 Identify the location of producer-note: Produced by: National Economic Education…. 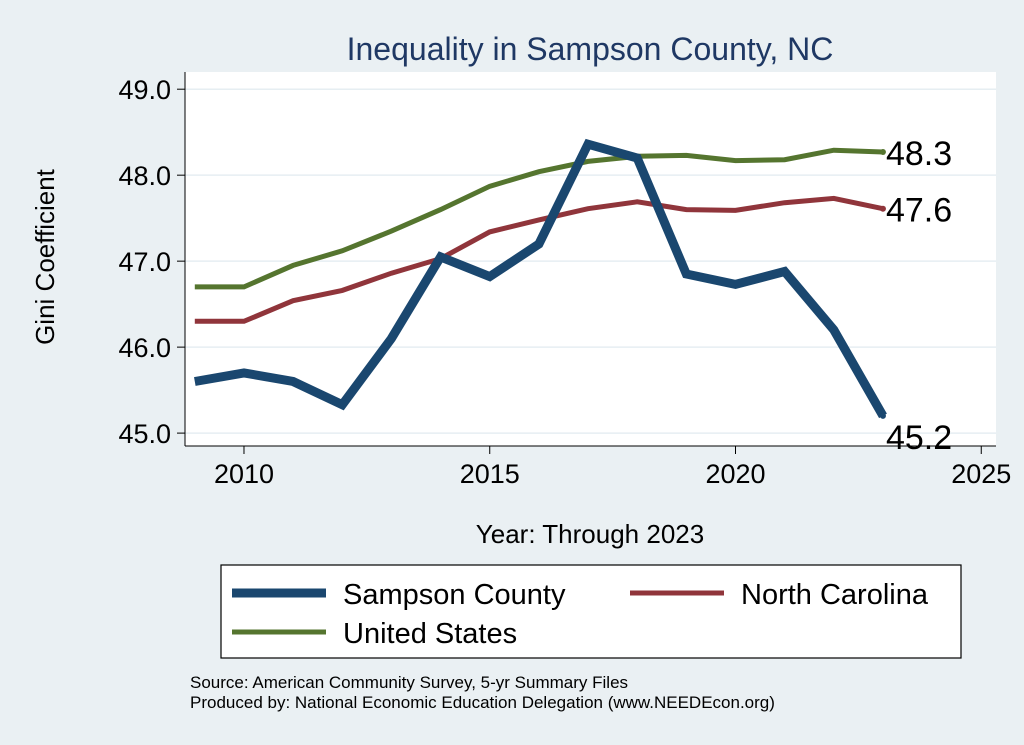
(482, 702).